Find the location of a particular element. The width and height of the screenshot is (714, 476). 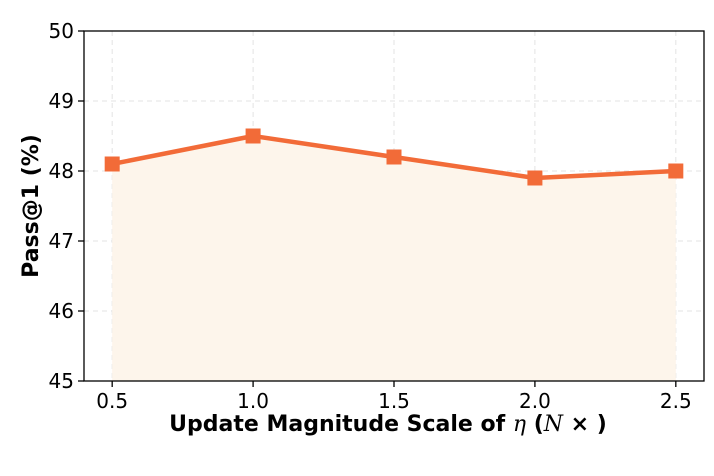

x-tick-label: 1.5 is located at coordinates (394, 401).